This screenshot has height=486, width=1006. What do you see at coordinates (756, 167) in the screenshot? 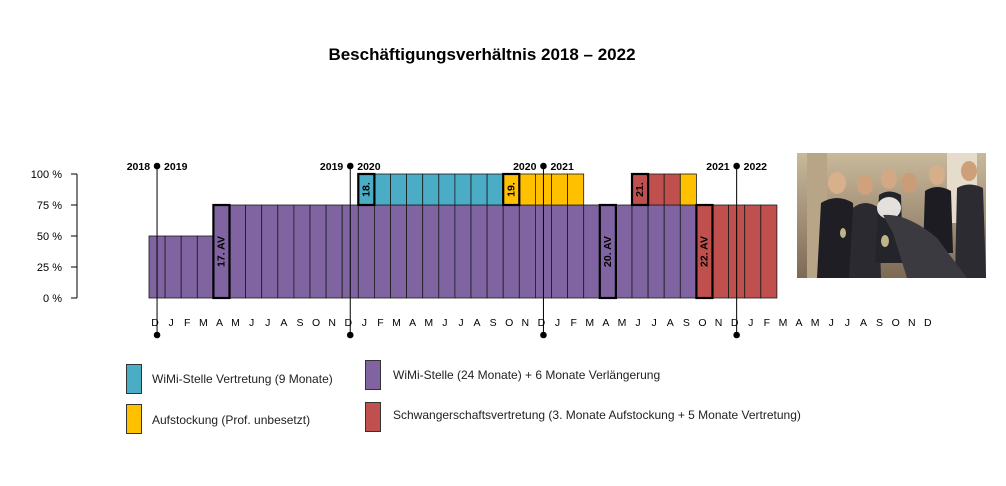
I see `year-marker-right-label: 2022` at bounding box center [756, 167].